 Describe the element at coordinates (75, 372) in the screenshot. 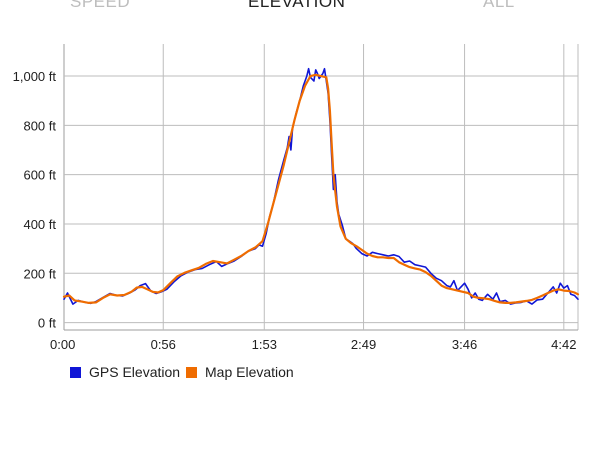

I see `legend-swatch-gps` at that location.